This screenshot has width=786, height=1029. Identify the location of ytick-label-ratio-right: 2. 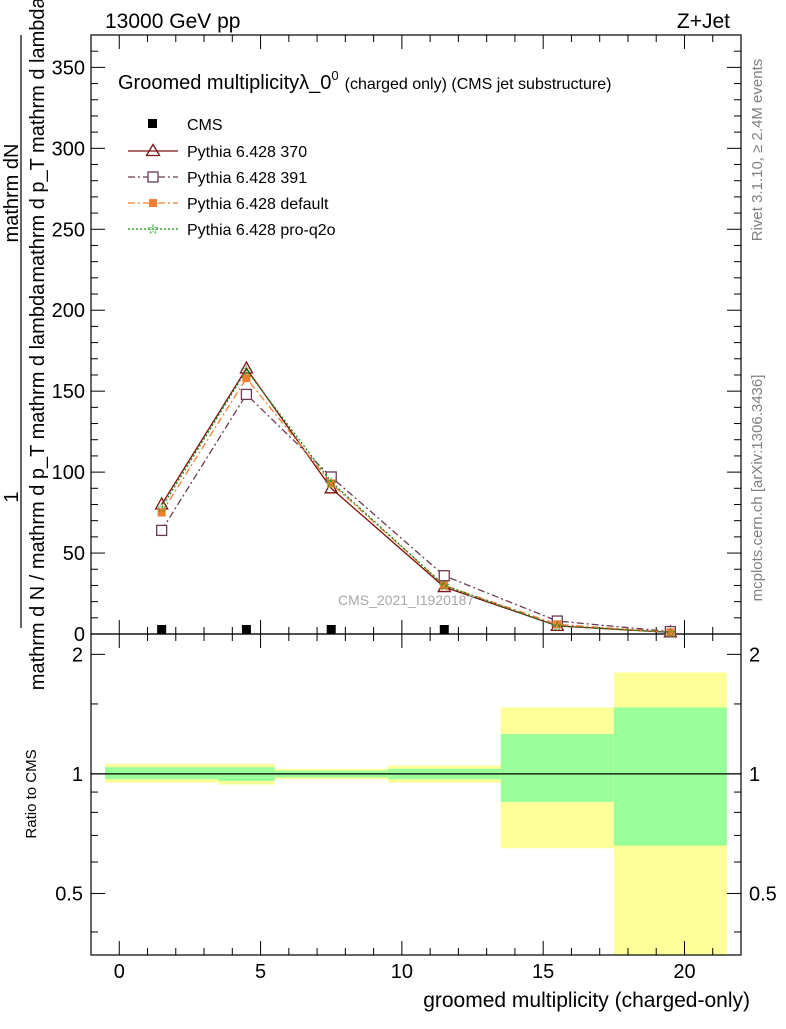
(754, 655).